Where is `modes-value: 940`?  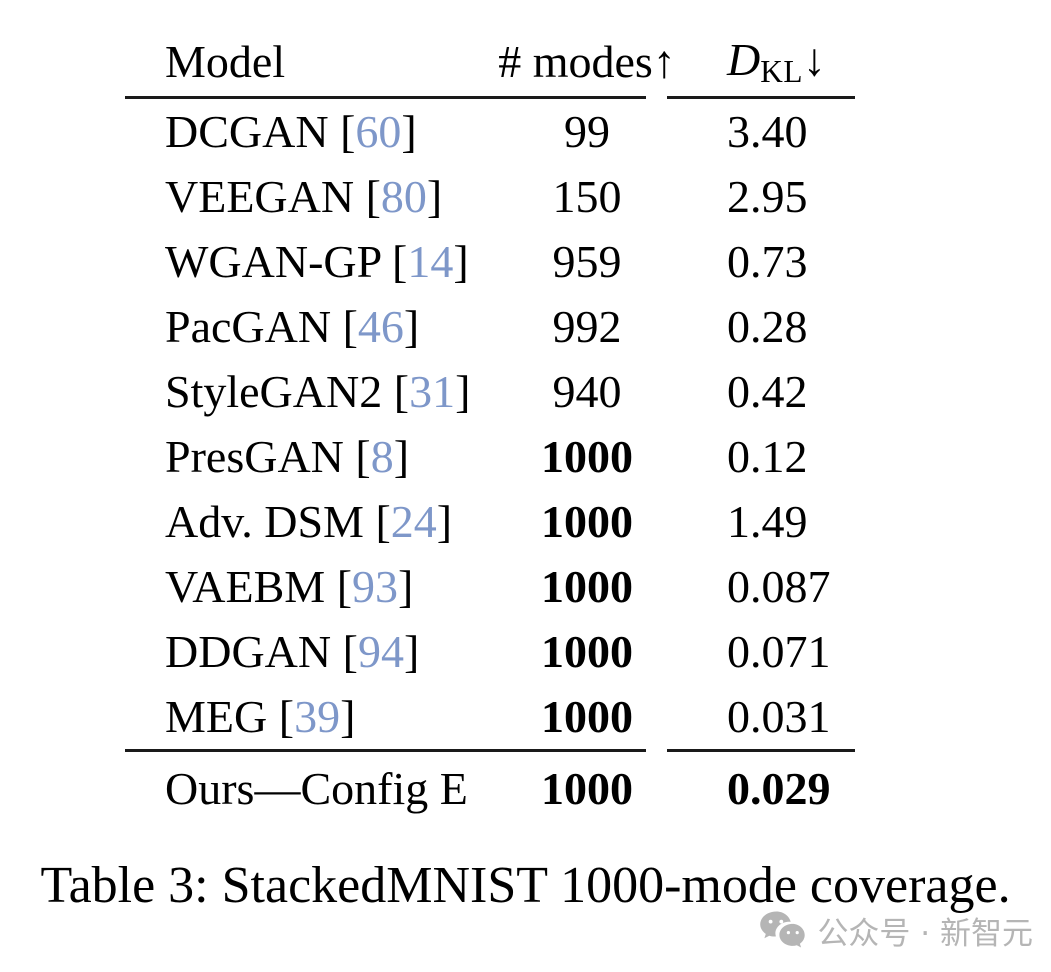
modes-value: 940 is located at coordinates (587, 391).